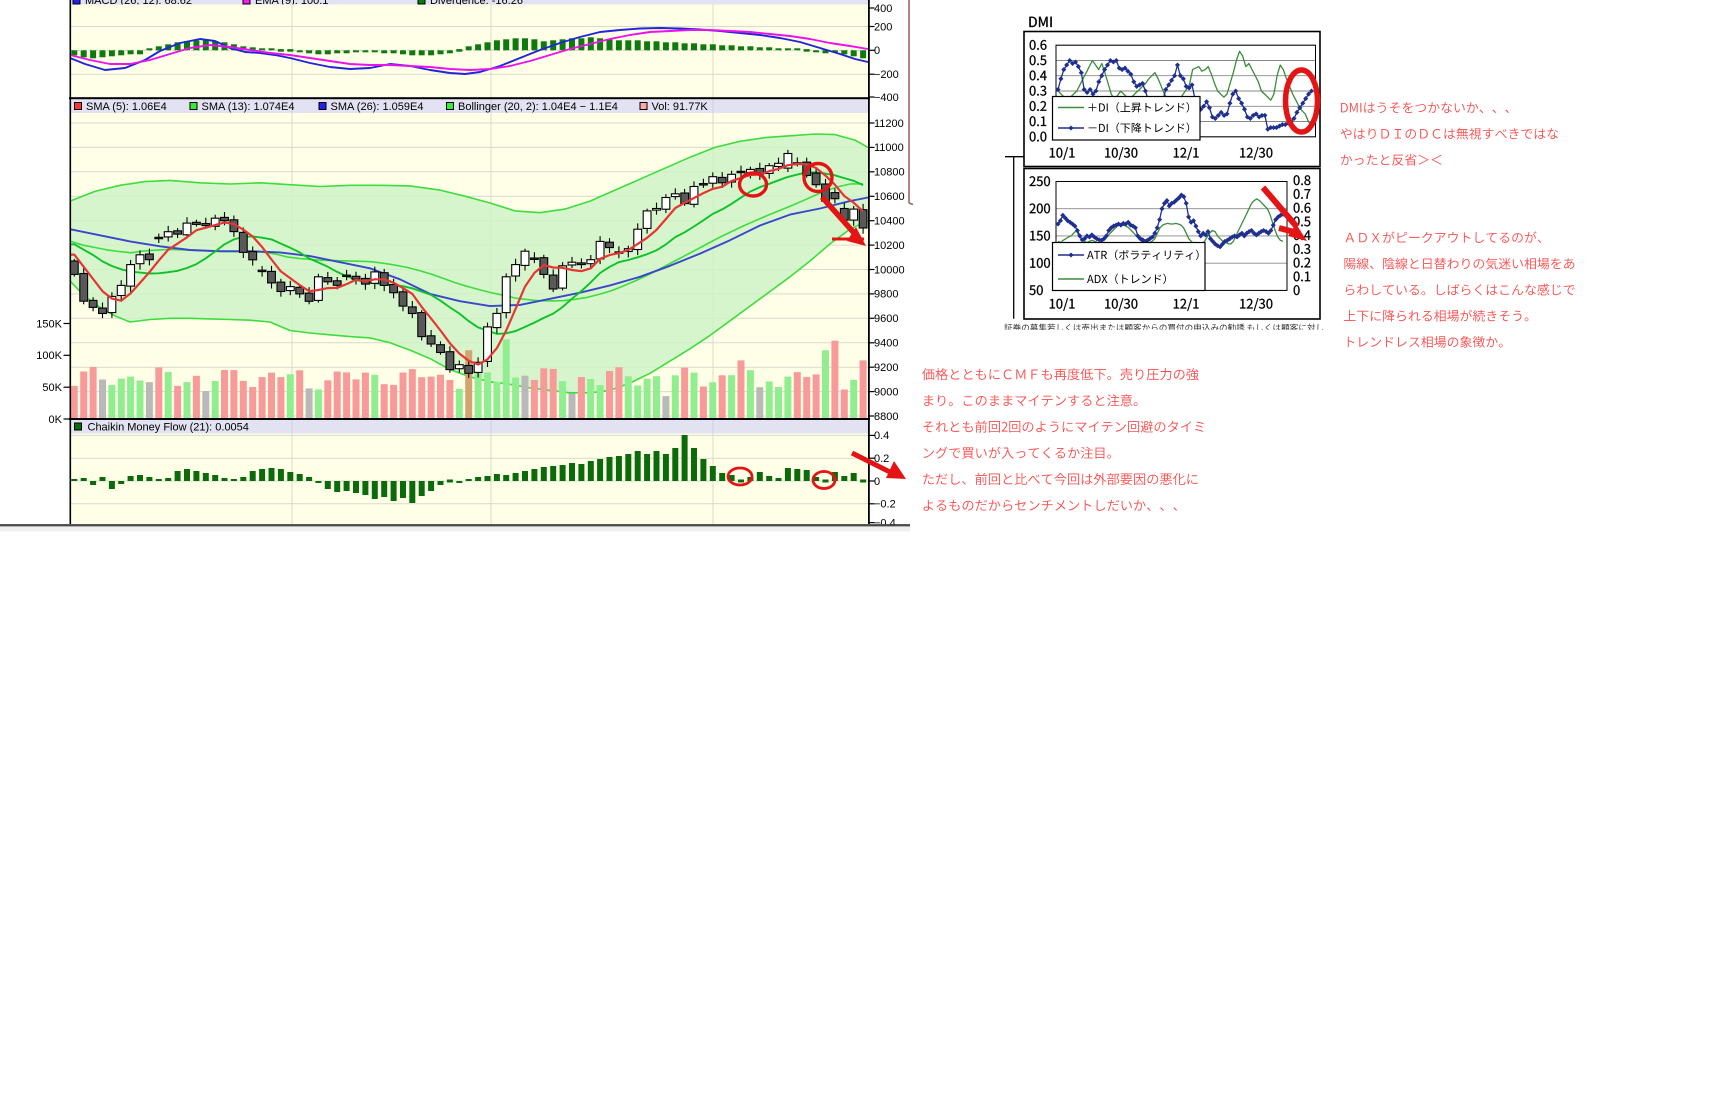 This screenshot has height=1111, width=1718. I want to click on svg-text:Bollinger (20, 2): 1.04E4 − 1.: Bollinger (20, 2): 1.04E4 − 1.1E4, so click(538, 107).